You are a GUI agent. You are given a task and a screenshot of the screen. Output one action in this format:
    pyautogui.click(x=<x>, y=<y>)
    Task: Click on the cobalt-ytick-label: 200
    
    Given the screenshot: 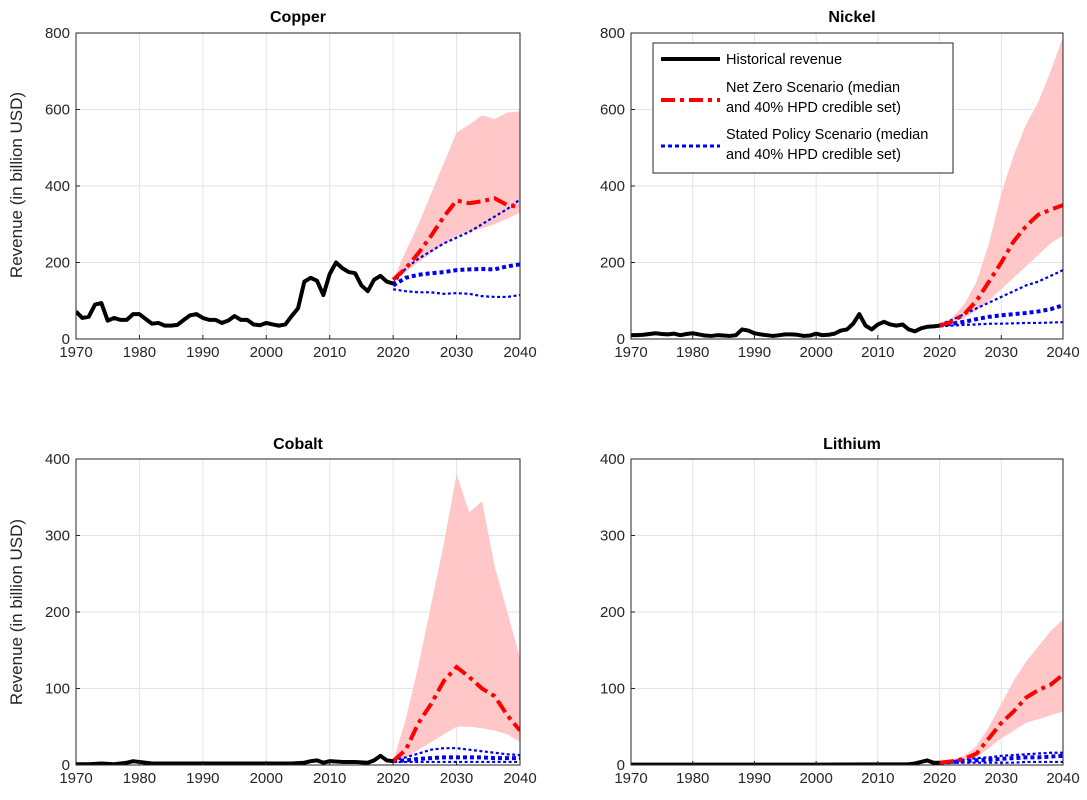 What is the action you would take?
    pyautogui.click(x=57, y=612)
    